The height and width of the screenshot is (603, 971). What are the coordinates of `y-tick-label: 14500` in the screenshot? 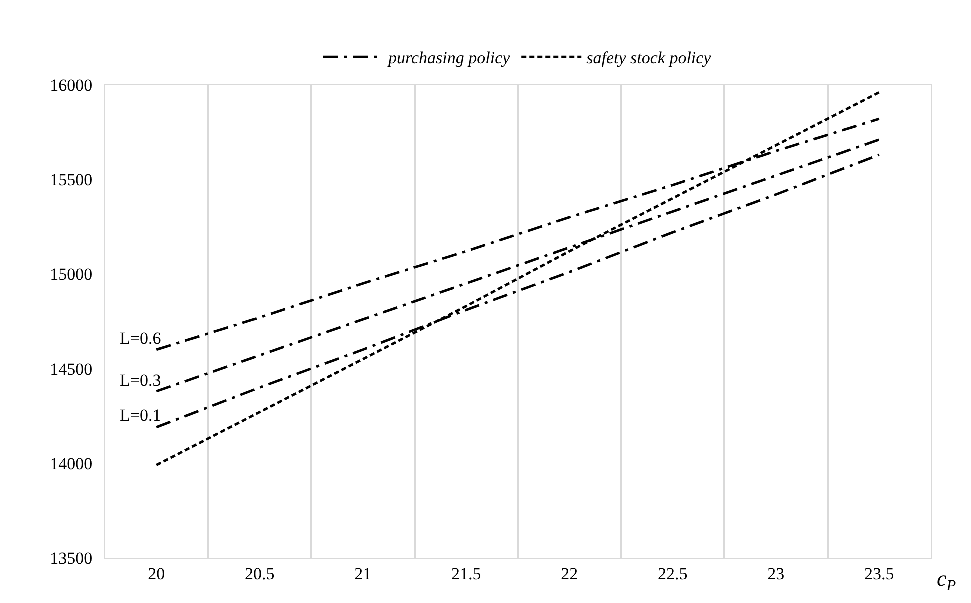 It's located at (71, 369).